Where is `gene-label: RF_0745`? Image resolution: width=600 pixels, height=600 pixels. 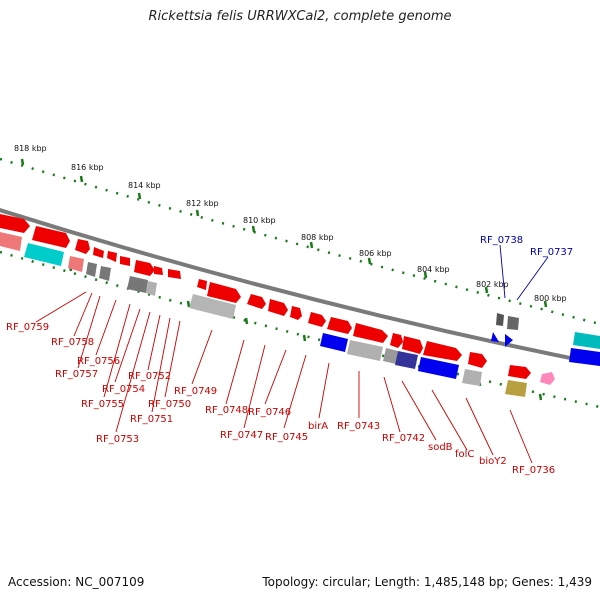 gene-label: RF_0745 is located at coordinates (286, 437).